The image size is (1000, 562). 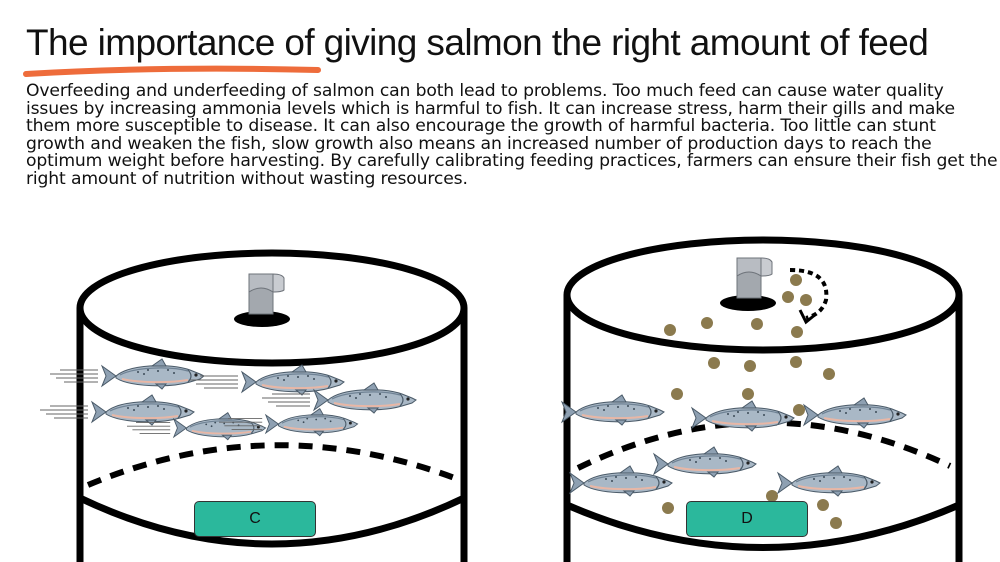 What do you see at coordinates (255, 519) in the screenshot?
I see `tank-c-label: C` at bounding box center [255, 519].